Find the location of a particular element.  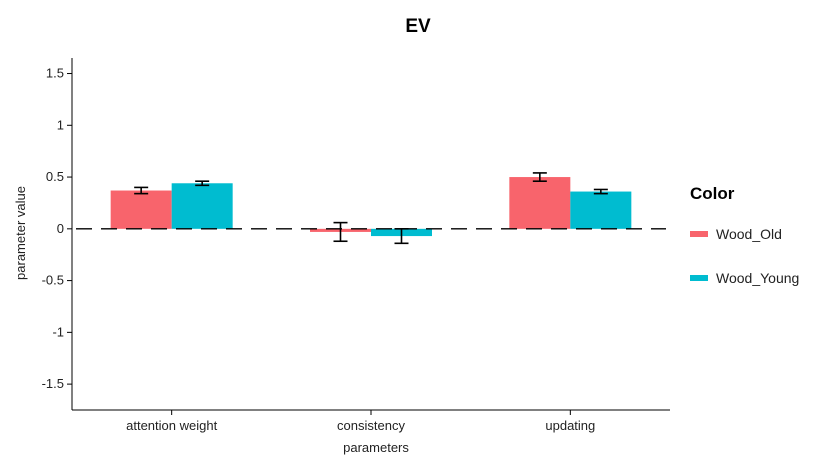

y-tick-label: 1 is located at coordinates (60, 124).